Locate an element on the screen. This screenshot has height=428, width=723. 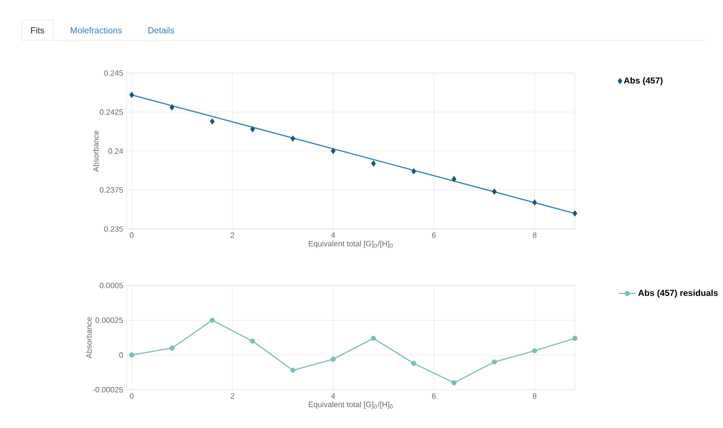
text: Molefractions is located at coordinates (96, 30).